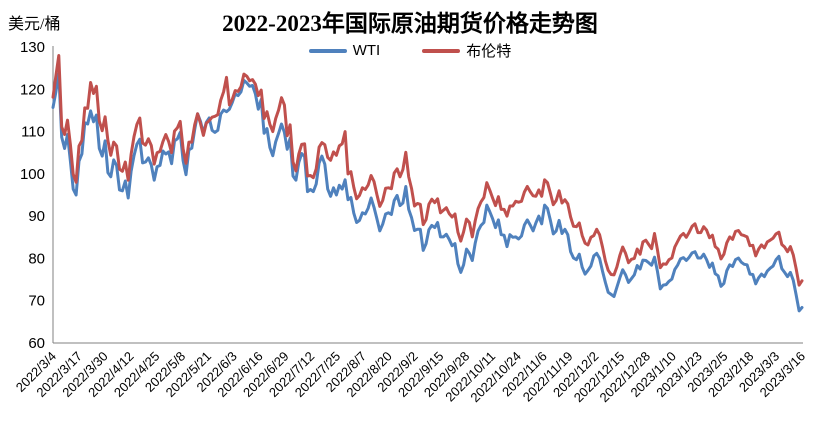  Describe the element at coordinates (36, 216) in the screenshot. I see `y-tick-label: 90` at that location.